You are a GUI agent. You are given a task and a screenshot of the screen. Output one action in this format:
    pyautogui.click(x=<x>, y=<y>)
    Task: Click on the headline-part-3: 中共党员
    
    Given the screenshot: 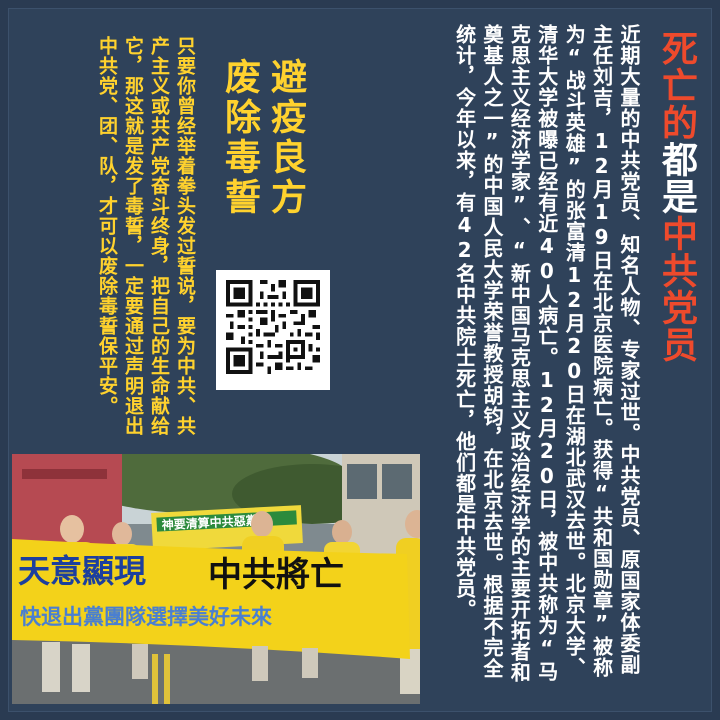 What is the action you would take?
    pyautogui.click(x=676, y=289)
    